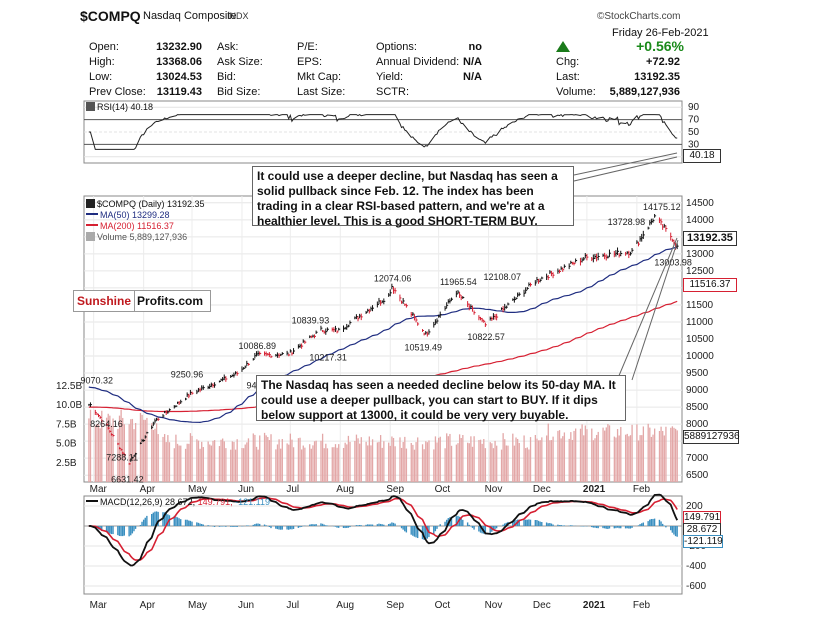 The image size is (822, 629). Describe the element at coordinates (253, 502) in the screenshot. I see `macd-legend-hist: -121.119` at that location.